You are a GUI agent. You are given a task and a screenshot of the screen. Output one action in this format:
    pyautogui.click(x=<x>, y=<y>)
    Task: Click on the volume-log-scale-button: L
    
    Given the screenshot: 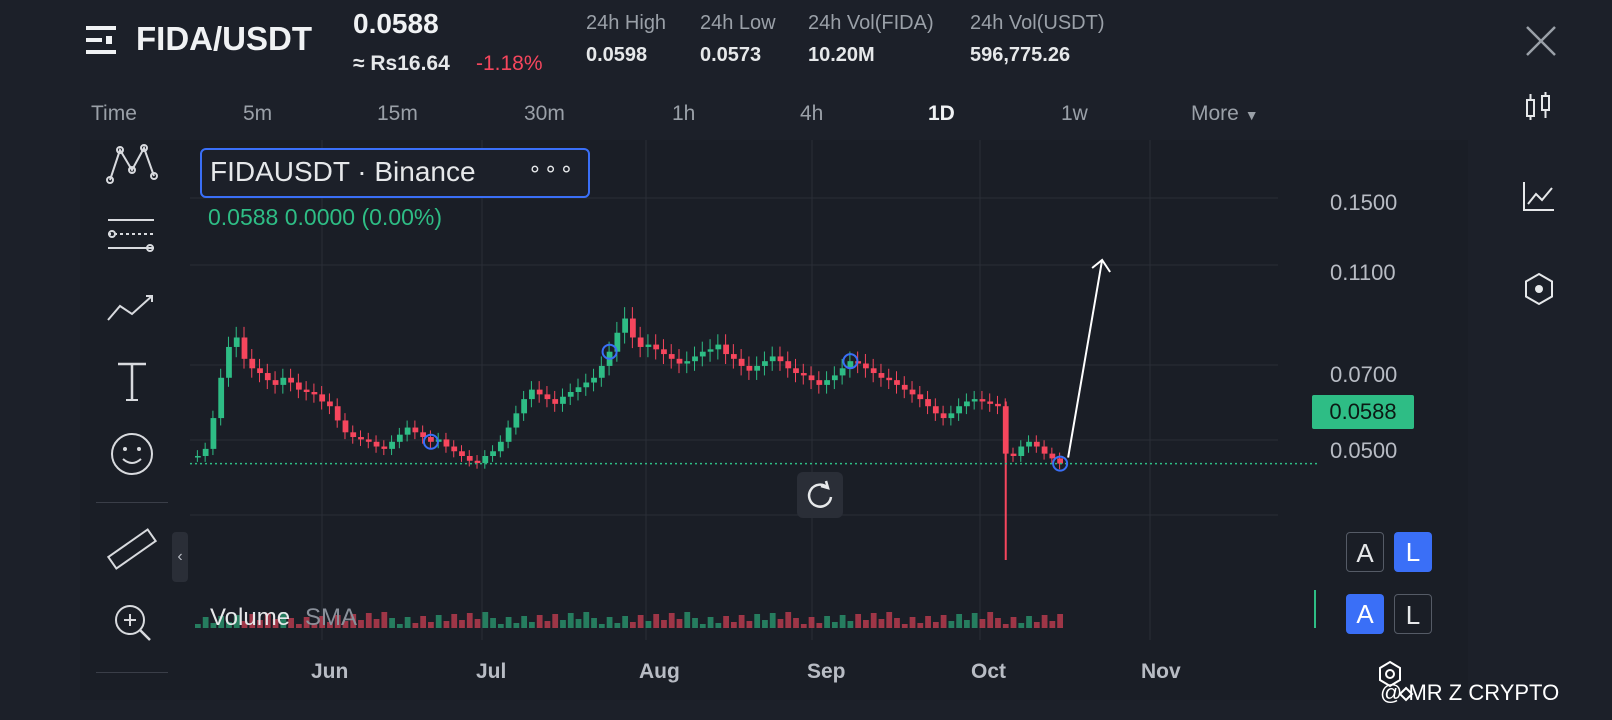 What is the action you would take?
    pyautogui.click(x=1413, y=614)
    